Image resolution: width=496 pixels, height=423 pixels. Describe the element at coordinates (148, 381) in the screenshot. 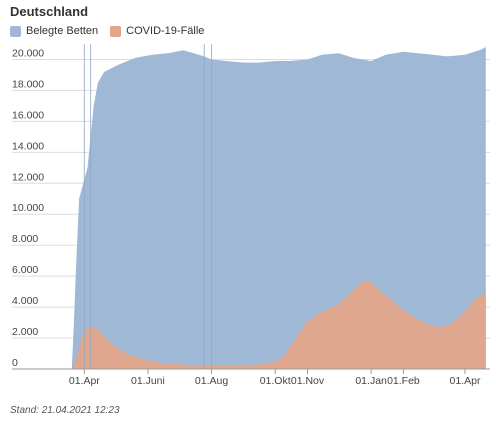

I see `x-tick-label: 01.Juni` at that location.